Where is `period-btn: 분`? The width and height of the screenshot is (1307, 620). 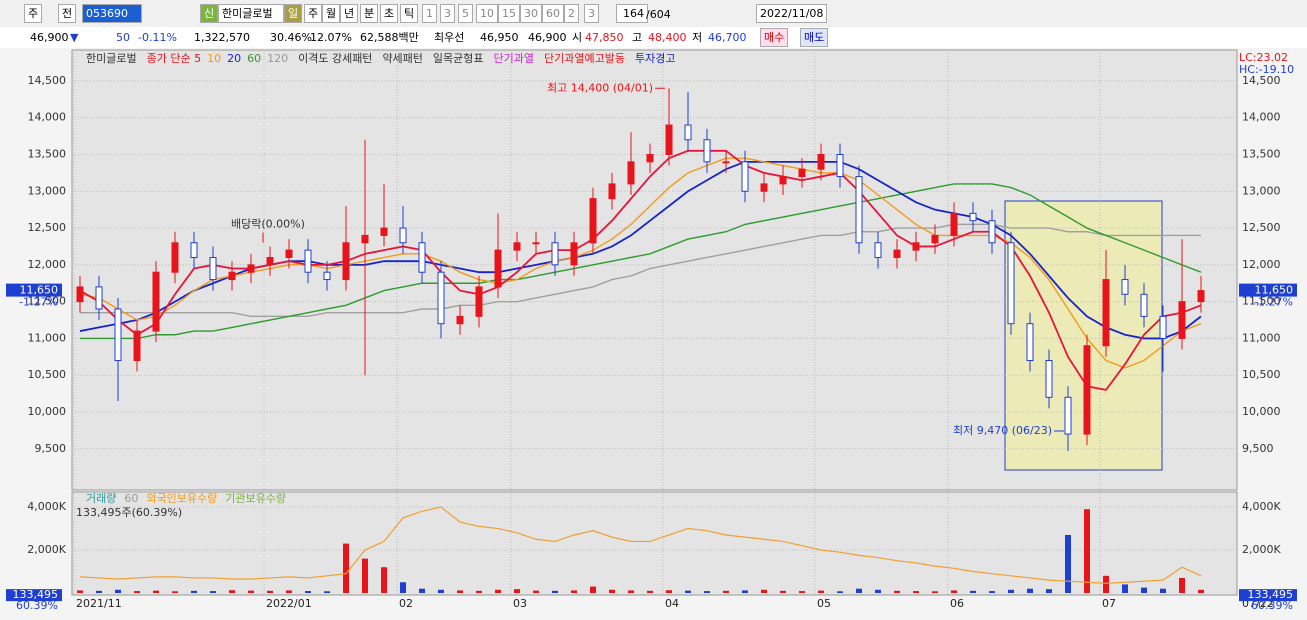 period-btn: 분 is located at coordinates (369, 13).